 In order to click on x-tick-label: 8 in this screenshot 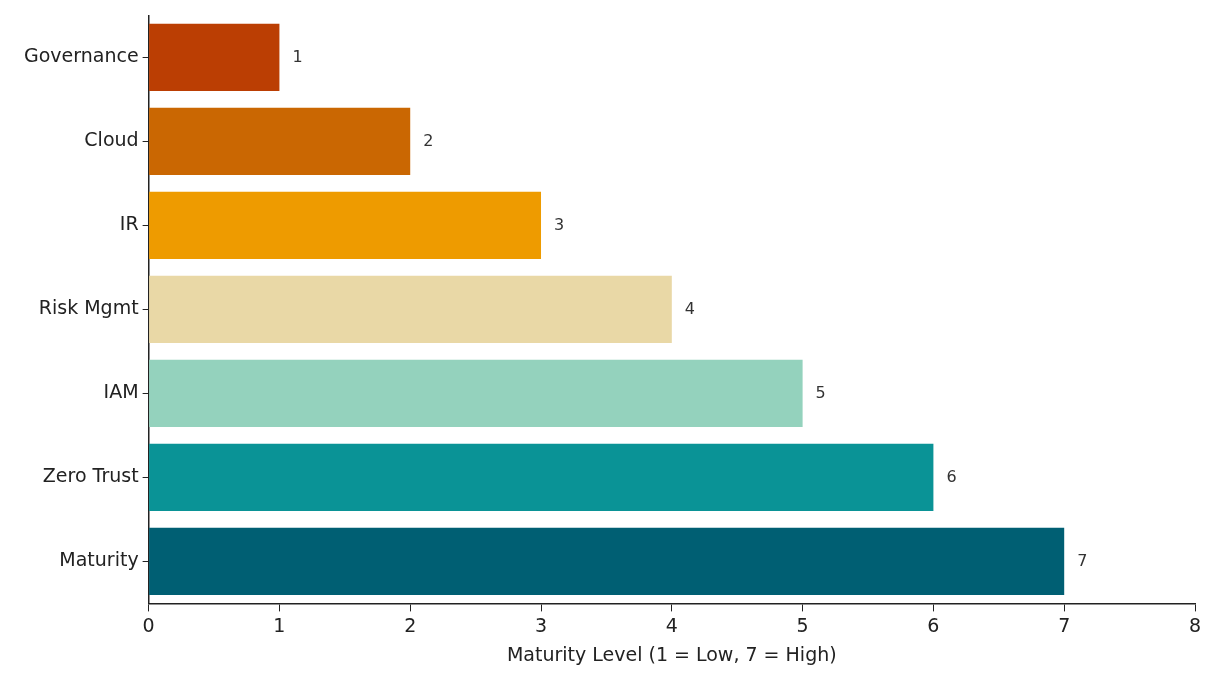, I will do `click(1195, 624)`.